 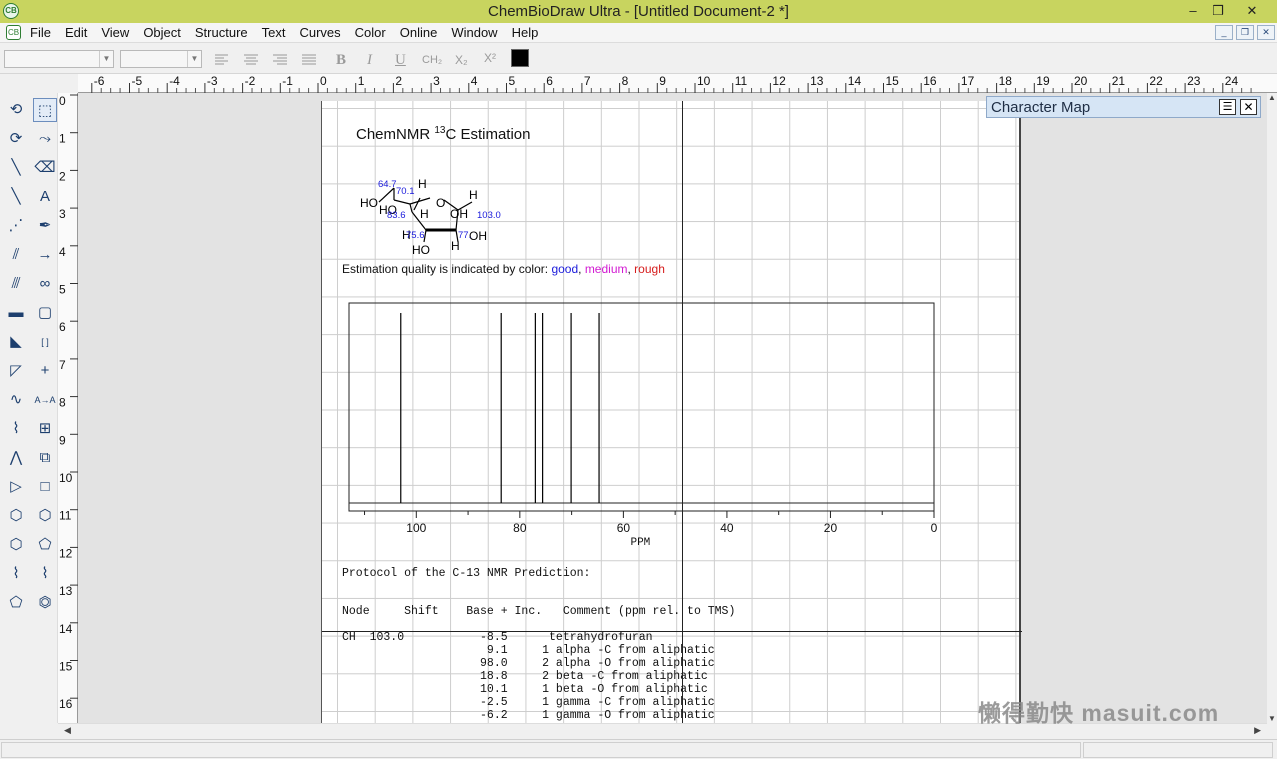 What do you see at coordinates (161, 59) in the screenshot?
I see `size-combo: ▼` at bounding box center [161, 59].